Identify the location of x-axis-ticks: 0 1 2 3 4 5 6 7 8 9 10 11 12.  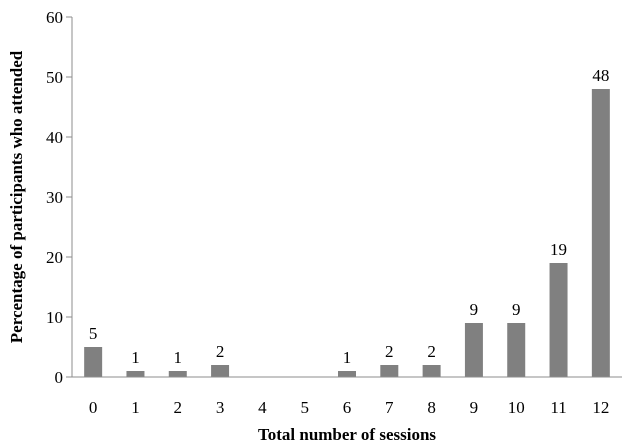
(349, 407).